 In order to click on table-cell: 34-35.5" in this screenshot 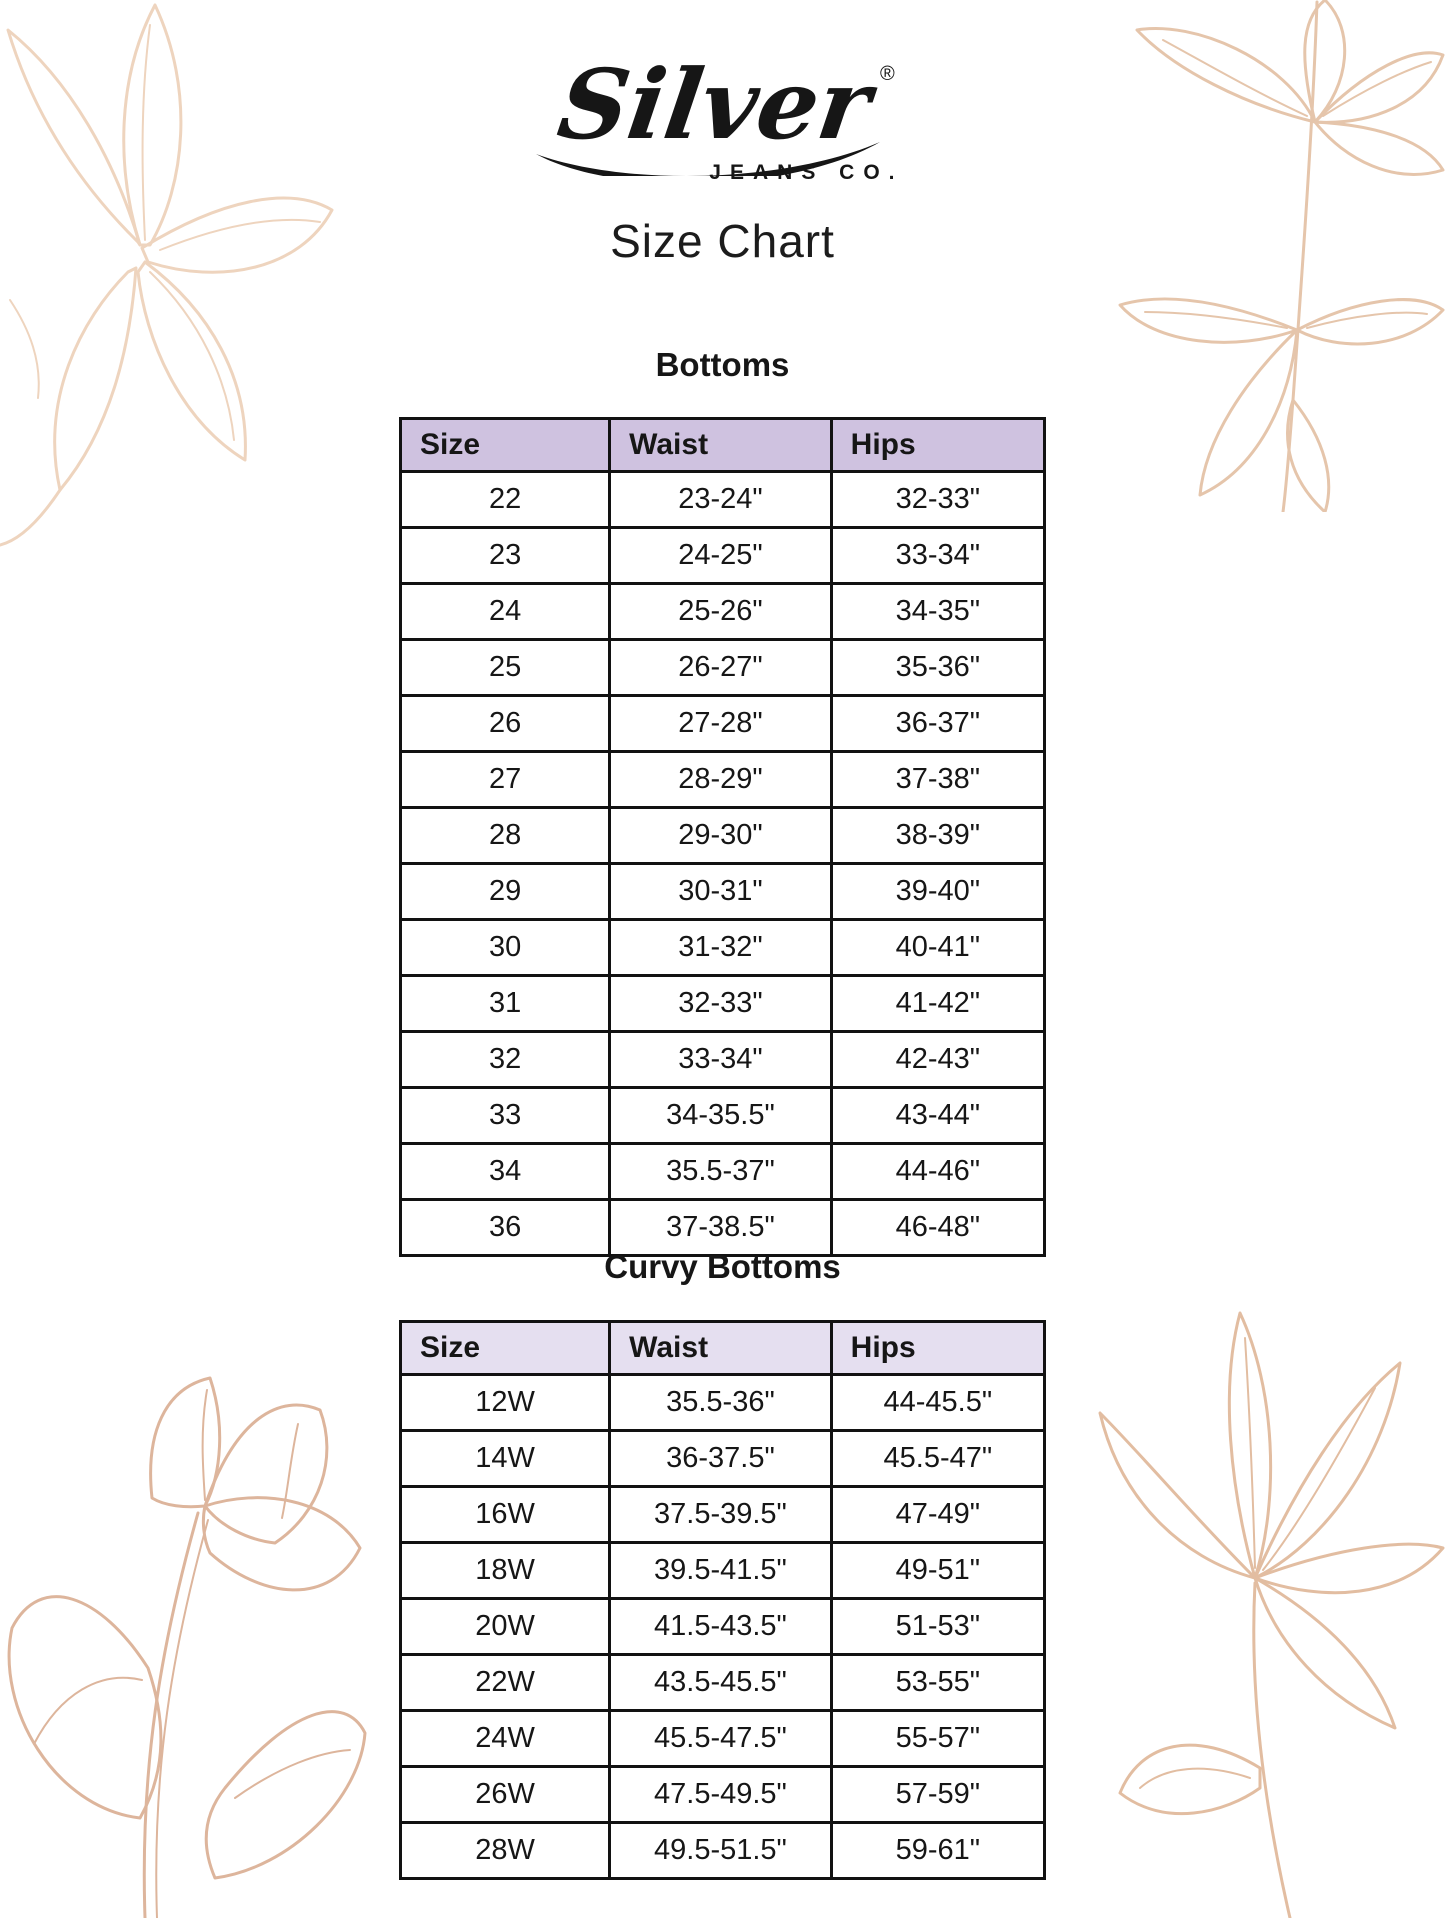, I will do `click(720, 1115)`.